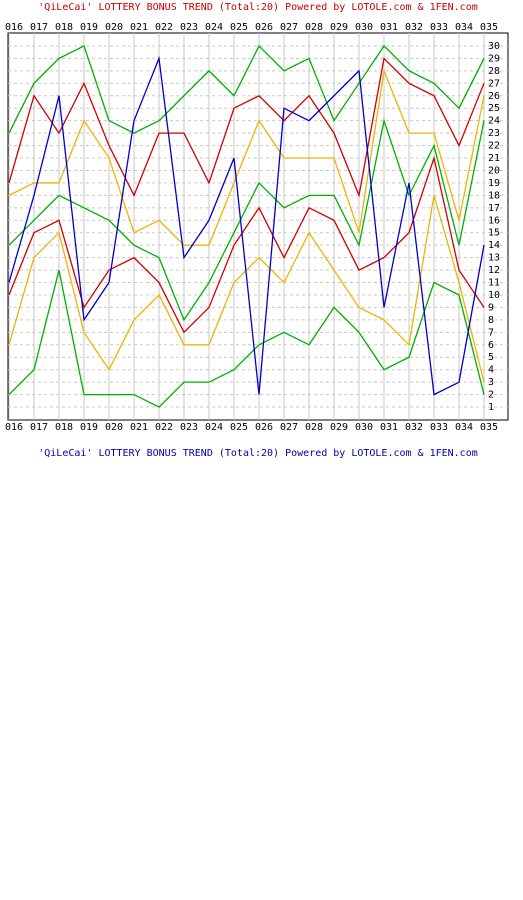  Describe the element at coordinates (239, 427) in the screenshot. I see `x-tick-label-bottom: 025` at that location.